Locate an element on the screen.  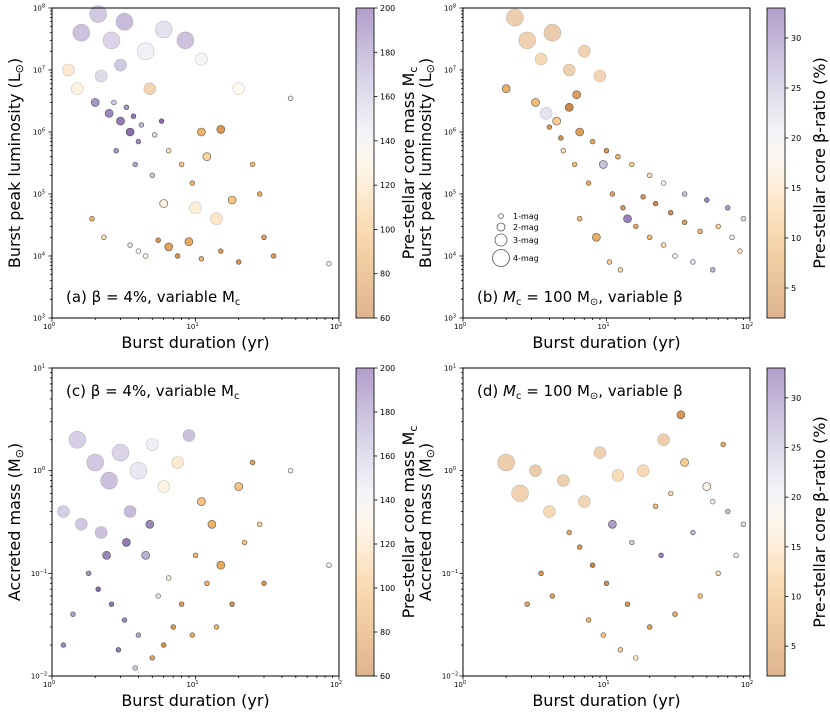
panel-annotation: (d) Mc = 100 M⊙, variable β is located at coordinates (580, 392).